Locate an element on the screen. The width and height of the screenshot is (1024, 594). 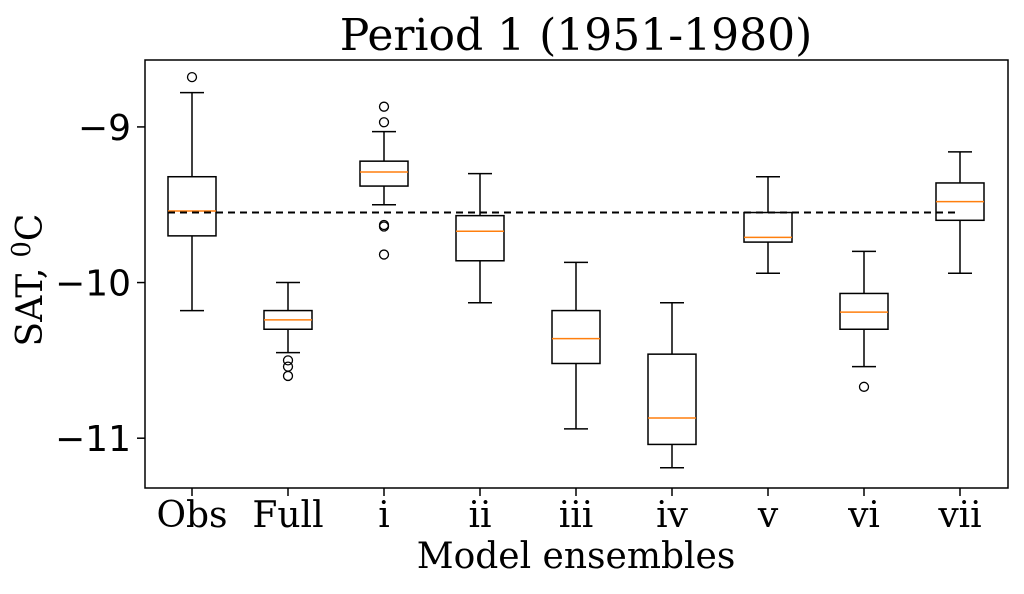
y-axis-label-unit: C is located at coordinates (30, 228).